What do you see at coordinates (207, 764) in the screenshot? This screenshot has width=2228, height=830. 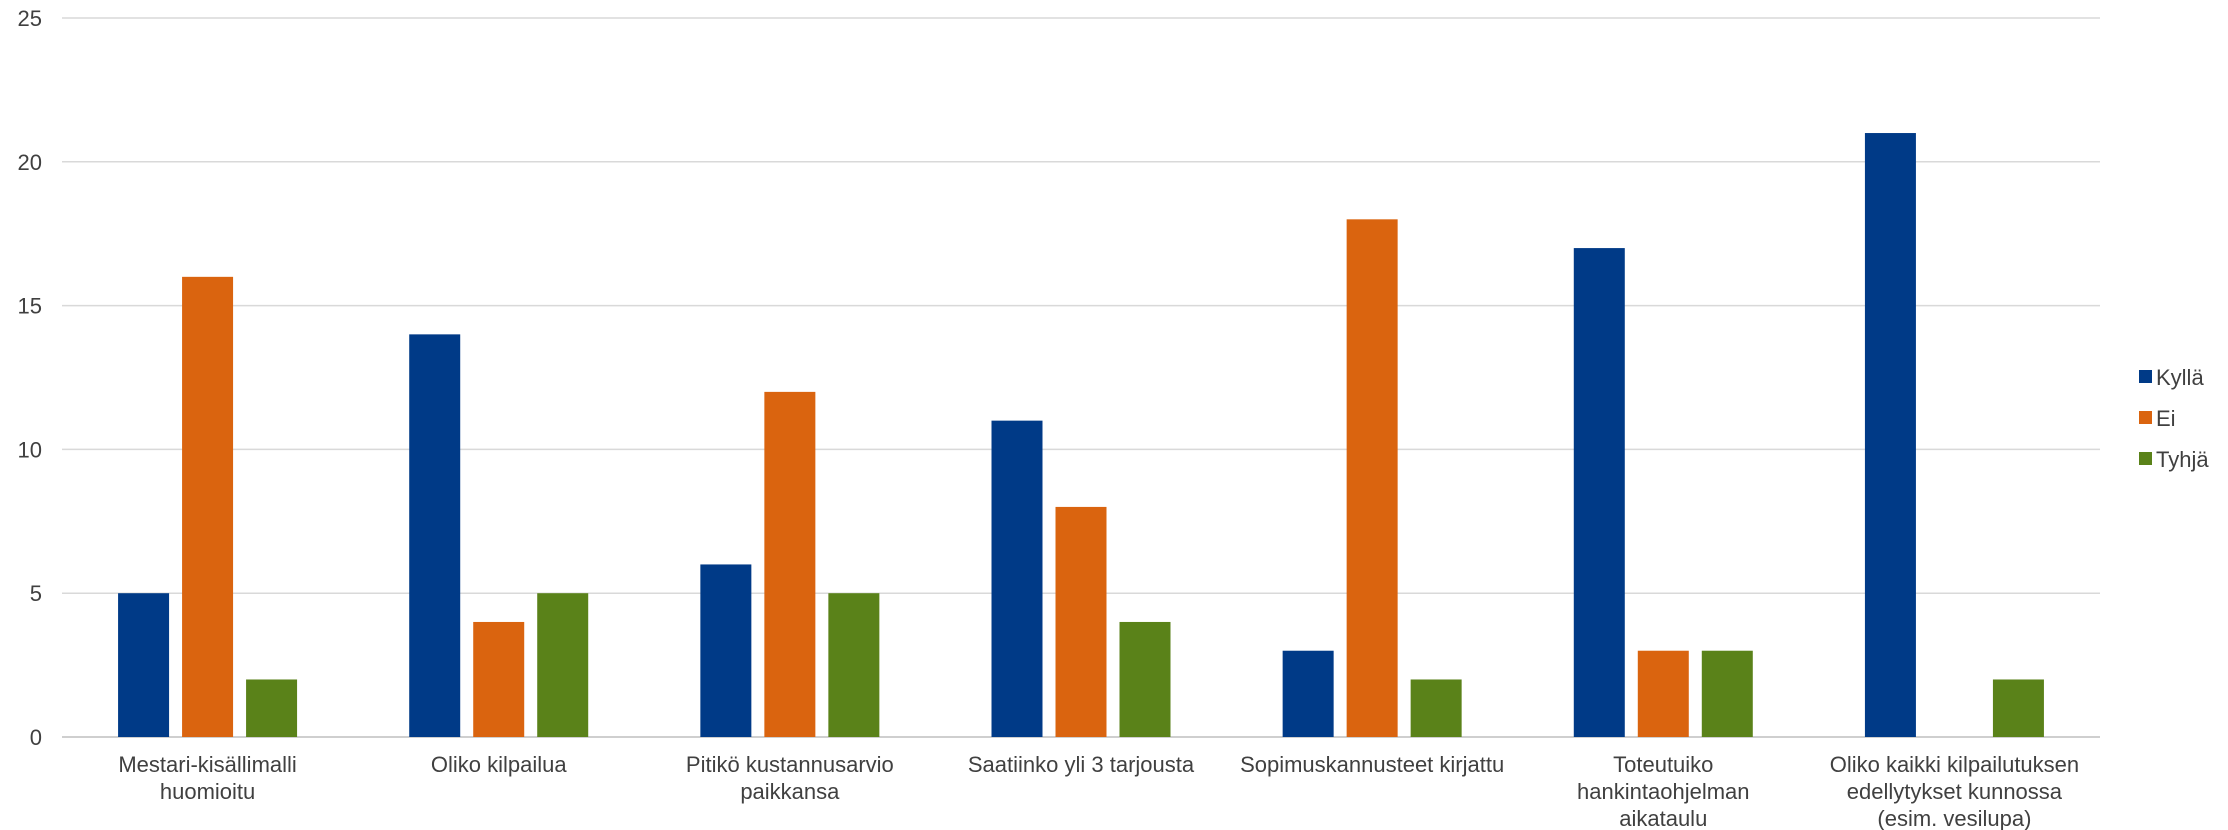 I see `x-category-label-line: Mestari-kisällimalli` at bounding box center [207, 764].